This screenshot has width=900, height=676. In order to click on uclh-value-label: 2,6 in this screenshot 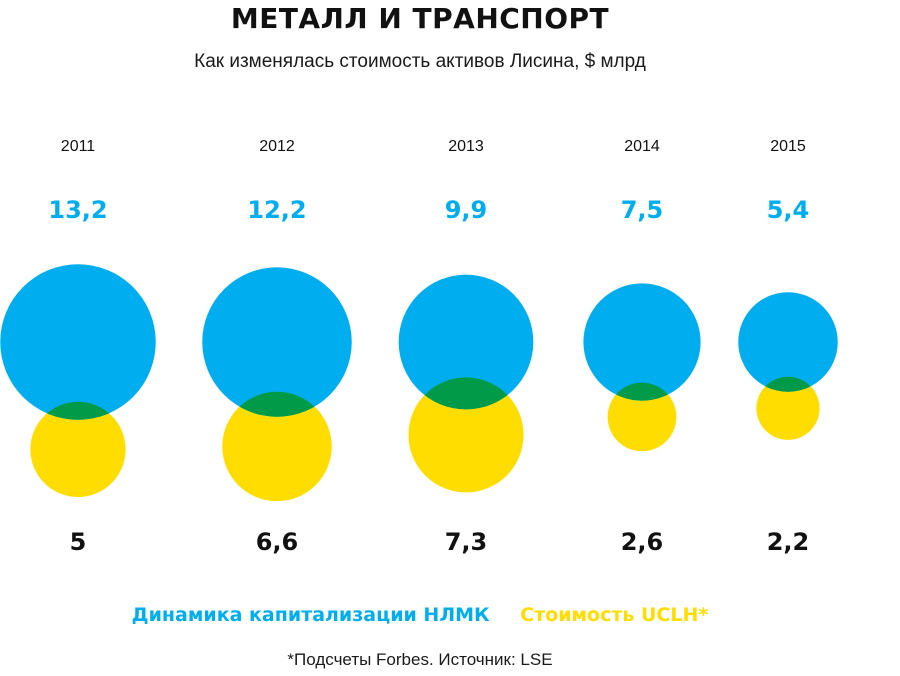, I will do `click(642, 542)`.